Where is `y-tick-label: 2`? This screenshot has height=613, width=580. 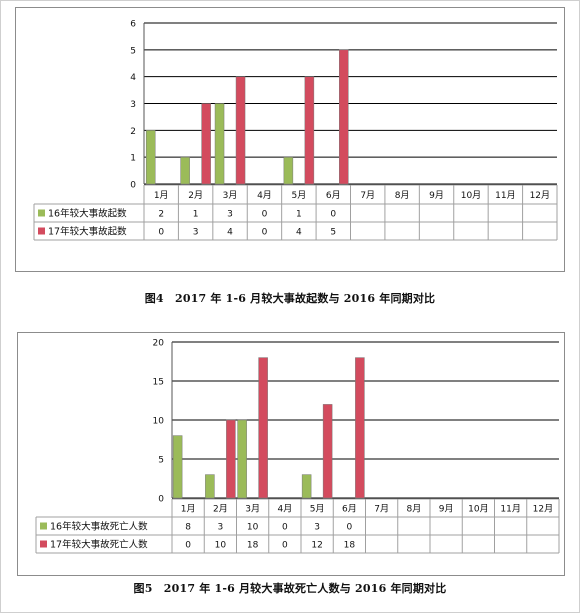
y-tick-label: 2 is located at coordinates (133, 132).